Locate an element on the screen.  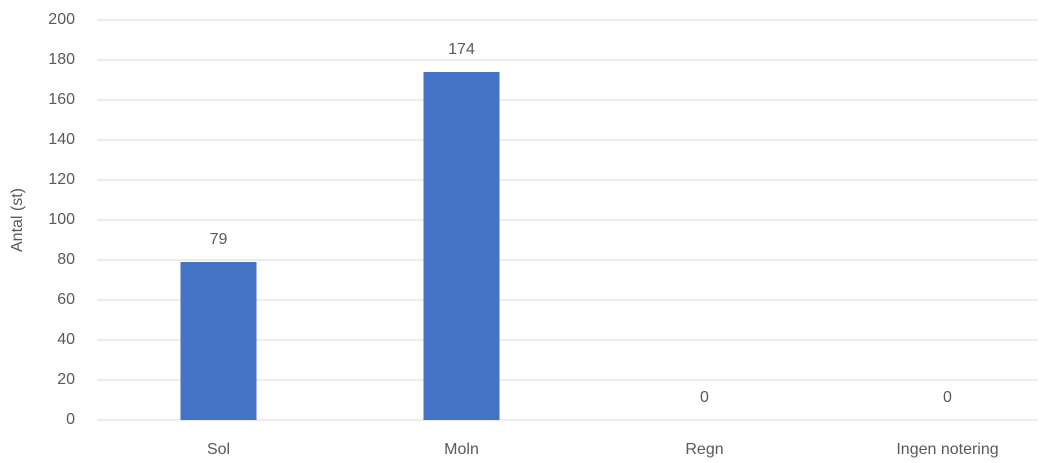
y-tick-label: 80 is located at coordinates (66, 259).